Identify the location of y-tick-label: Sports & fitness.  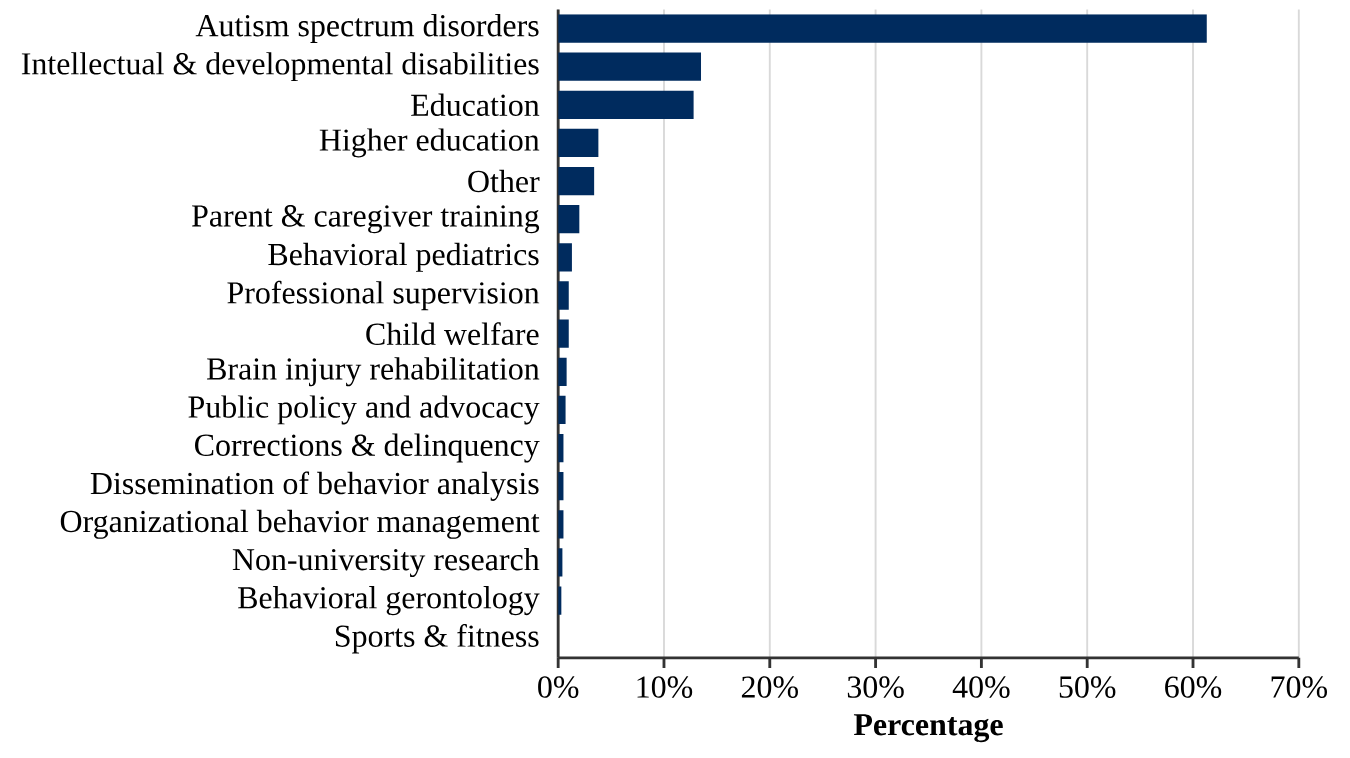
(437, 639).